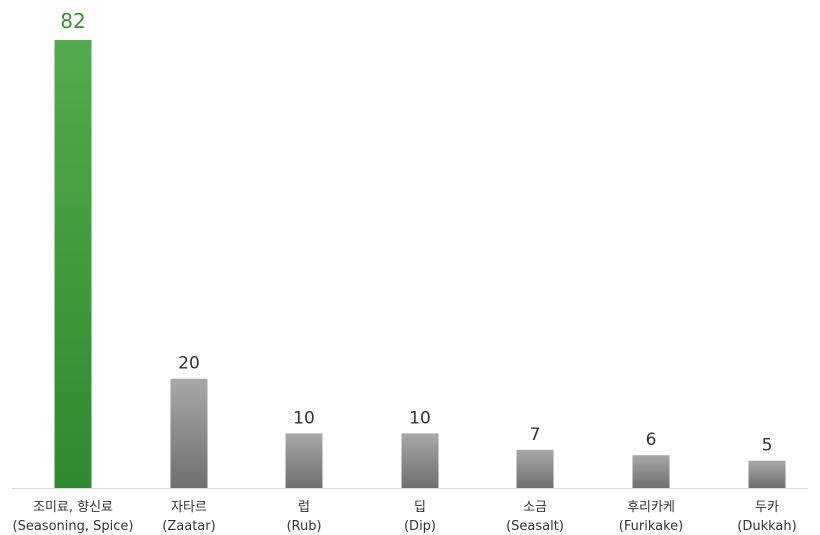 The height and width of the screenshot is (535, 820). What do you see at coordinates (304, 418) in the screenshot?
I see `value-label-2: 10` at bounding box center [304, 418].